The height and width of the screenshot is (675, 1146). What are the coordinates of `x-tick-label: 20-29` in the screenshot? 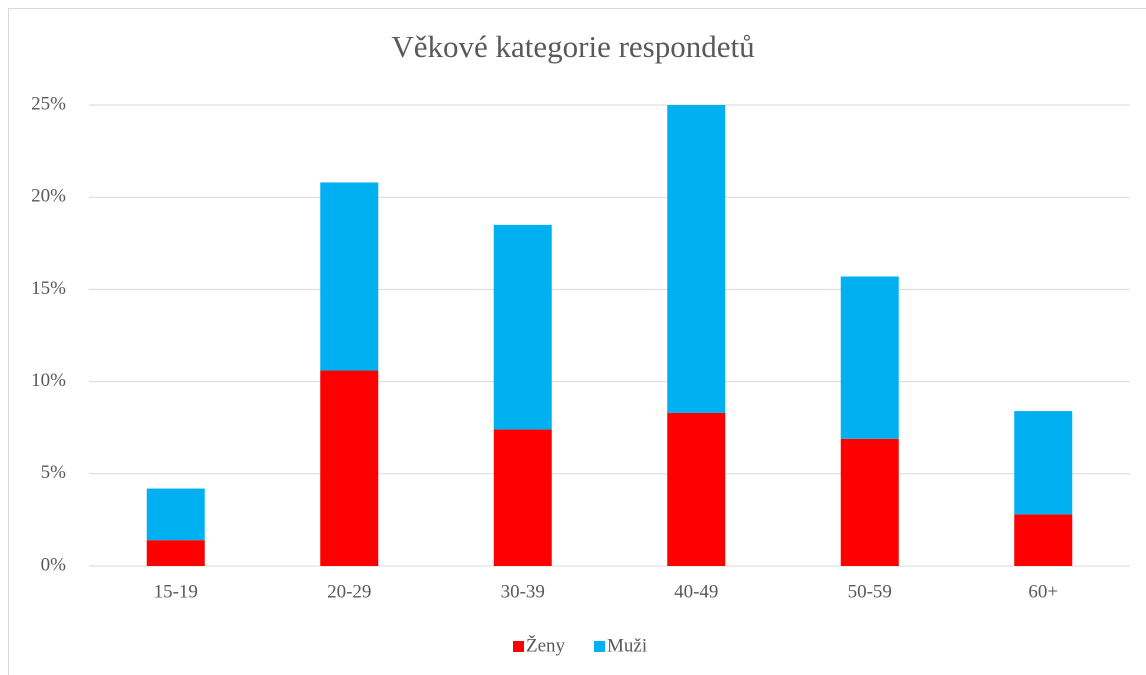 It's located at (349, 591).